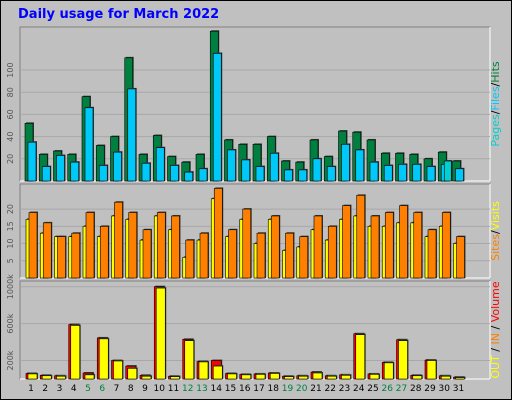  Describe the element at coordinates (495, 247) in the screenshot. I see `legend-sites: Sites` at that location.